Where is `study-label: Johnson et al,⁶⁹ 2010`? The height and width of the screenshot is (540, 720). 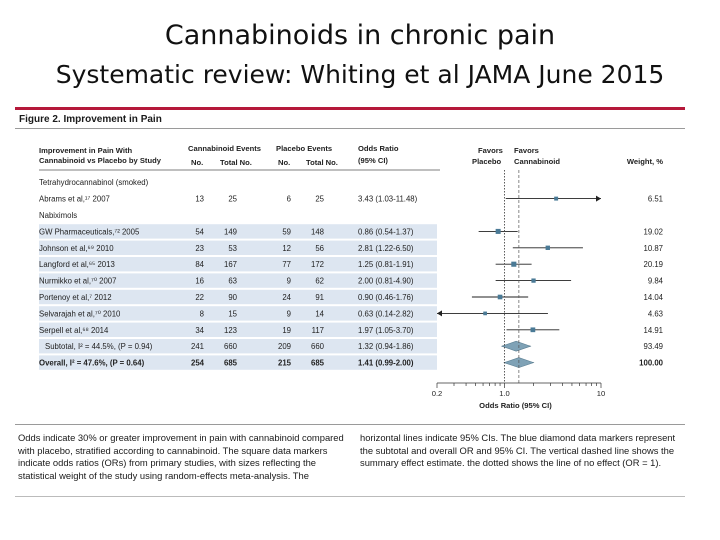 study-label: Johnson et al,⁶⁹ 2010 is located at coordinates (76, 248).